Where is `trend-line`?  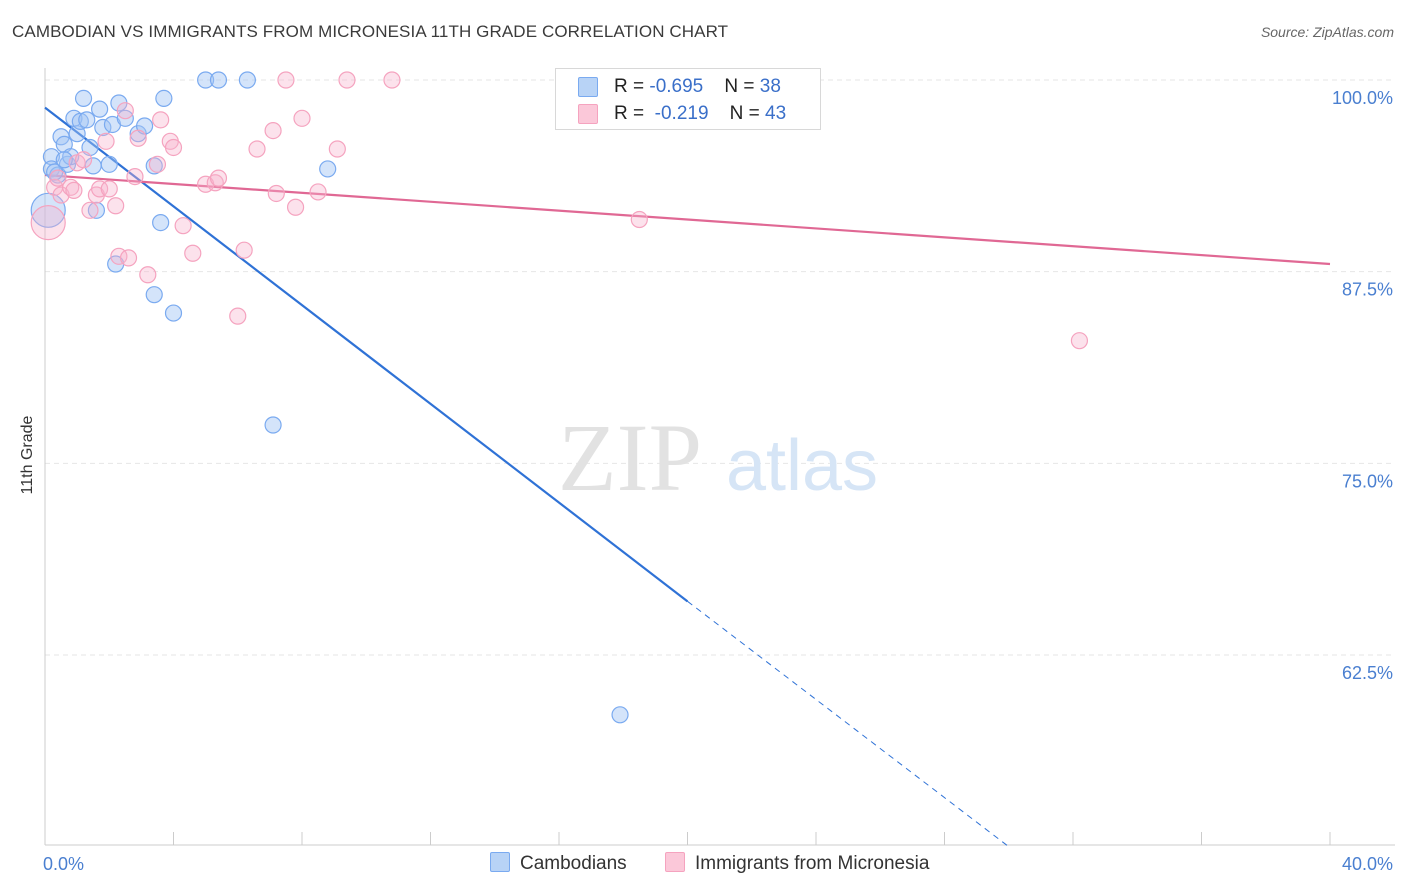 trend-line is located at coordinates (687, 219).